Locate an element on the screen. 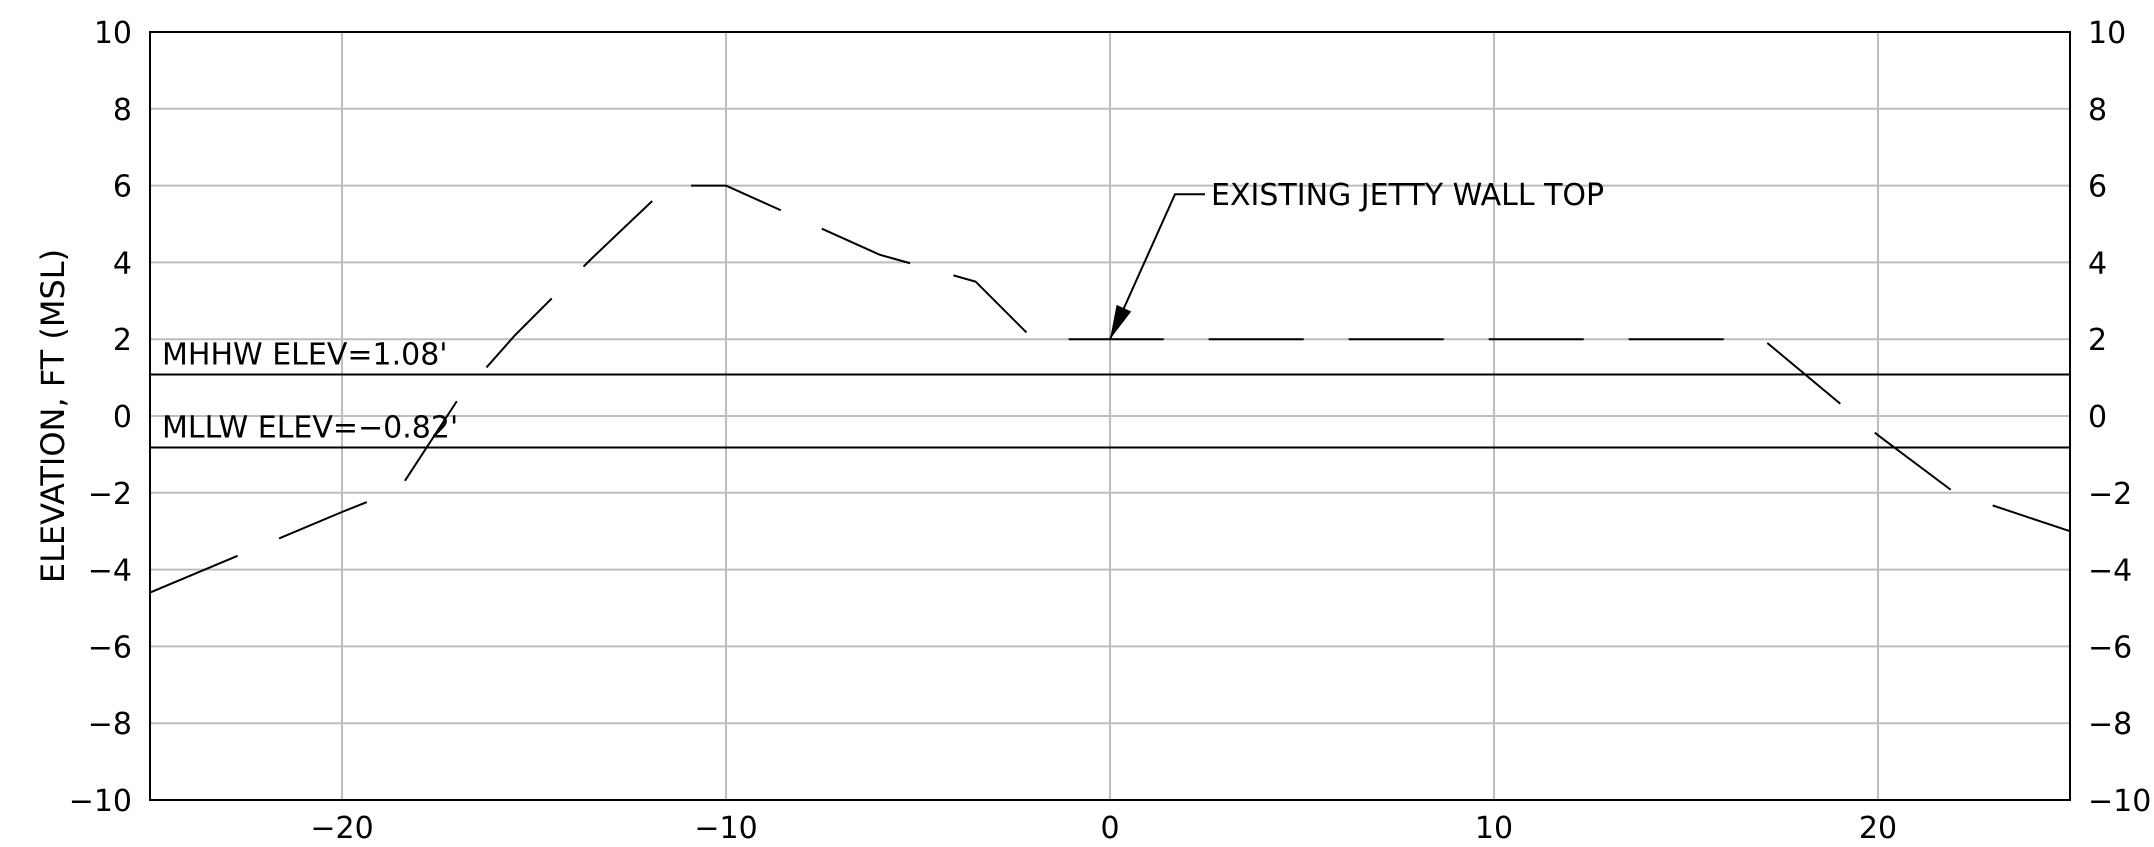 Image resolution: width=2154 pixels, height=847 pixels. x-tick-labels: −20 −10 0 10 20 is located at coordinates (1103, 828).